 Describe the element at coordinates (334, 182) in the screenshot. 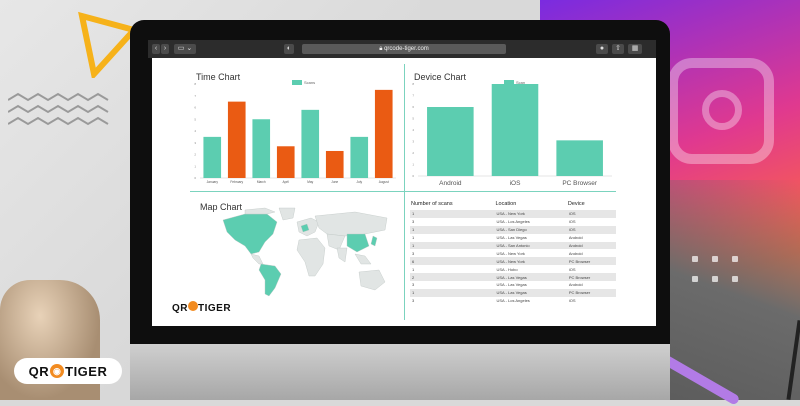

I see `x-tick-label: June` at that location.